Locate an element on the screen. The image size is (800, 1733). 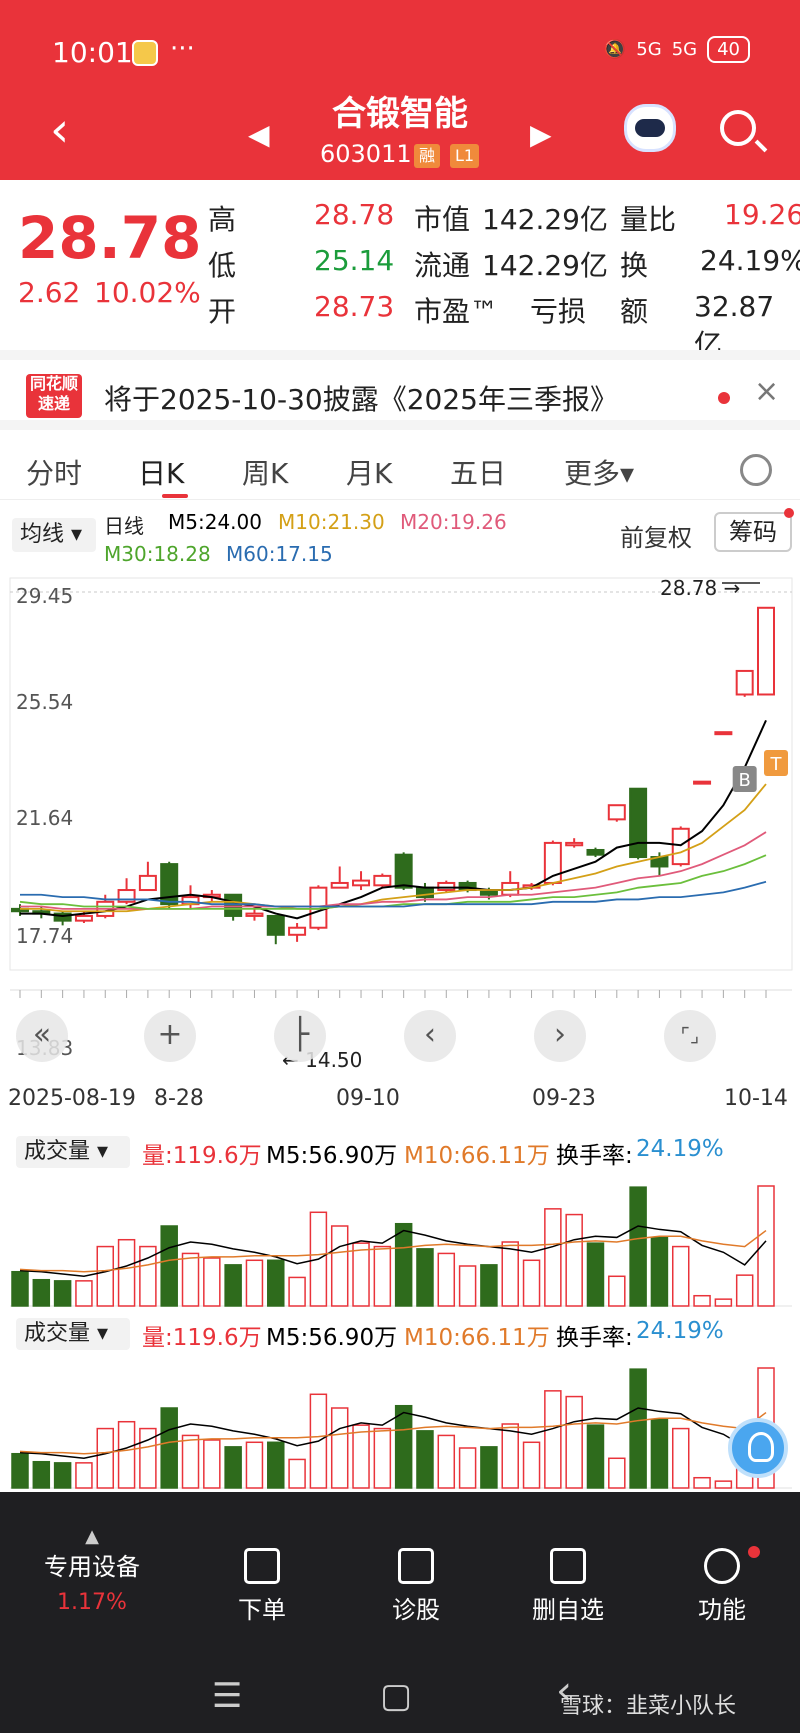
search-icon is located at coordinates (738, 128).